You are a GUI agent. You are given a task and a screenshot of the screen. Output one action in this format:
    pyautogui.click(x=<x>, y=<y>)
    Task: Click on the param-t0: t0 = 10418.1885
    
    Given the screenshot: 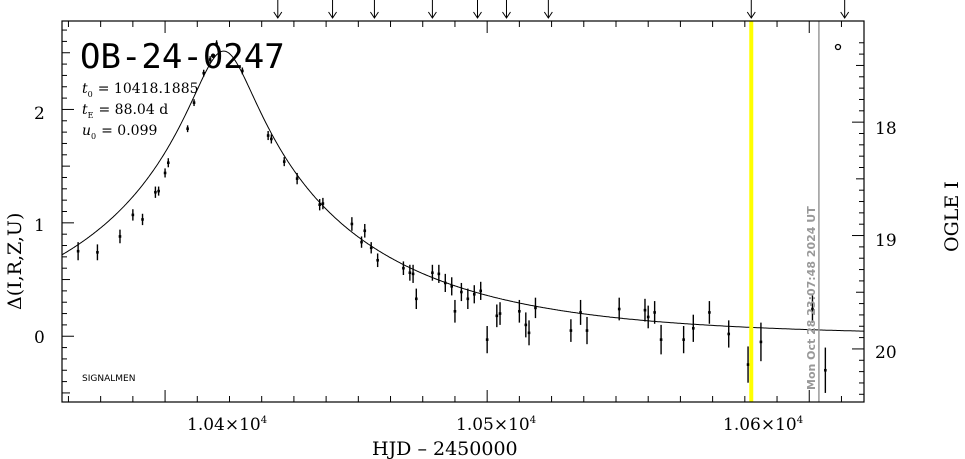 What is the action you would take?
    pyautogui.click(x=140, y=90)
    